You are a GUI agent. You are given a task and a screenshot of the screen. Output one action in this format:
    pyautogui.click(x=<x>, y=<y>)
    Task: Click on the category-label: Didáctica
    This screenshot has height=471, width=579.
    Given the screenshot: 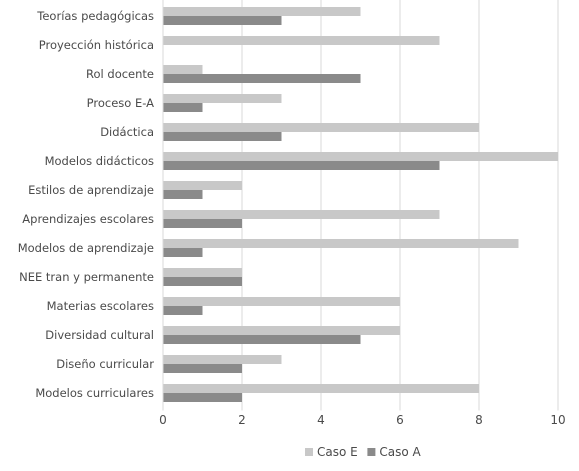 What is the action you would take?
    pyautogui.click(x=127, y=132)
    